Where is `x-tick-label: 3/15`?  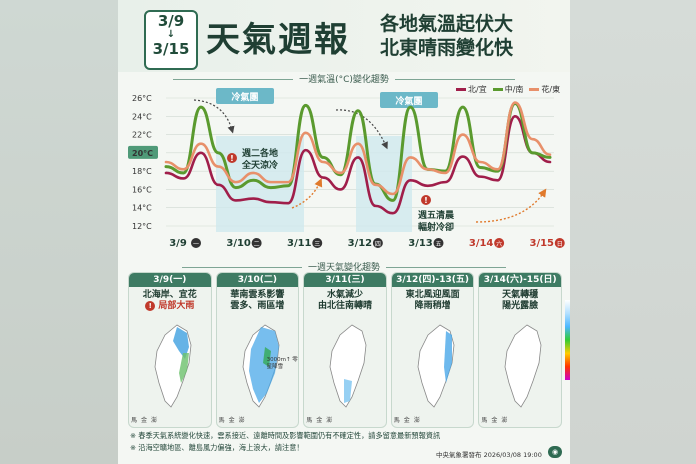
x-tick-label: 3/15 is located at coordinates (541, 243).